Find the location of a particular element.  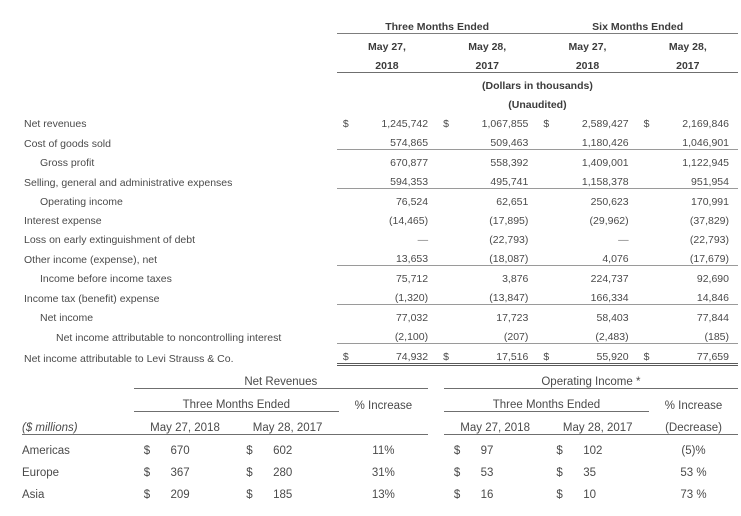

net-revenue-2017: 185 is located at coordinates (283, 495).